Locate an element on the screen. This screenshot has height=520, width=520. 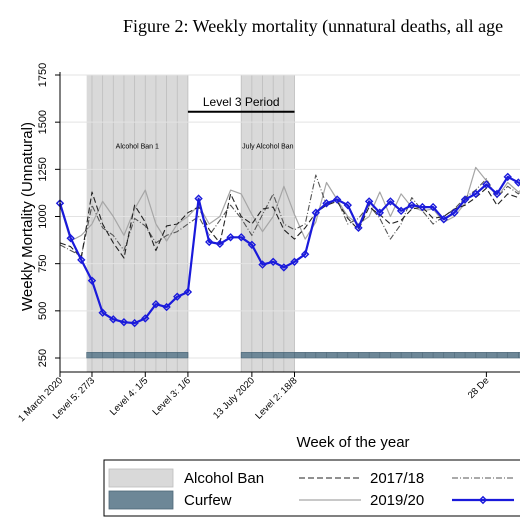
curfew-bars is located at coordinates (303, 355).